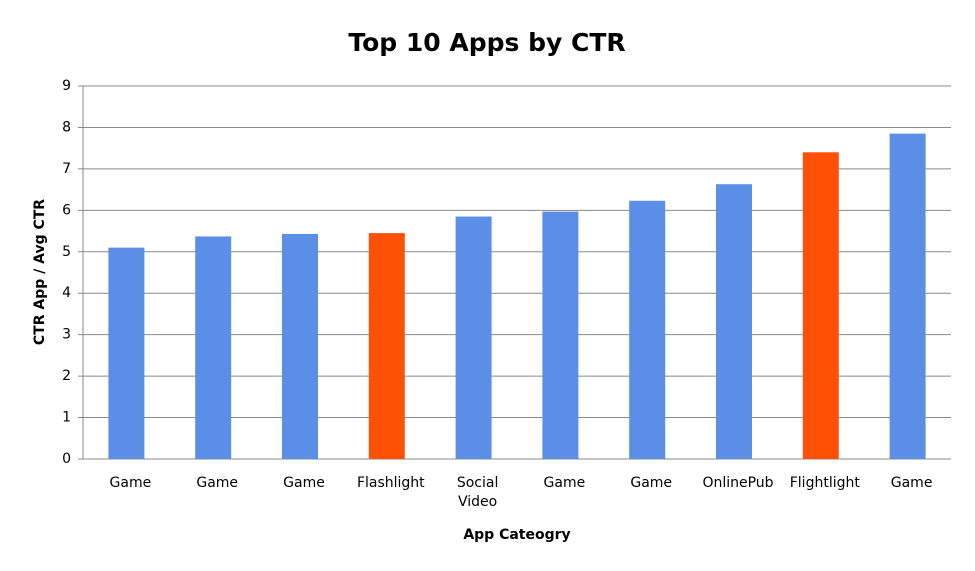 The image size is (975, 571). Describe the element at coordinates (66, 335) in the screenshot. I see `y-tick-label: 3` at that location.